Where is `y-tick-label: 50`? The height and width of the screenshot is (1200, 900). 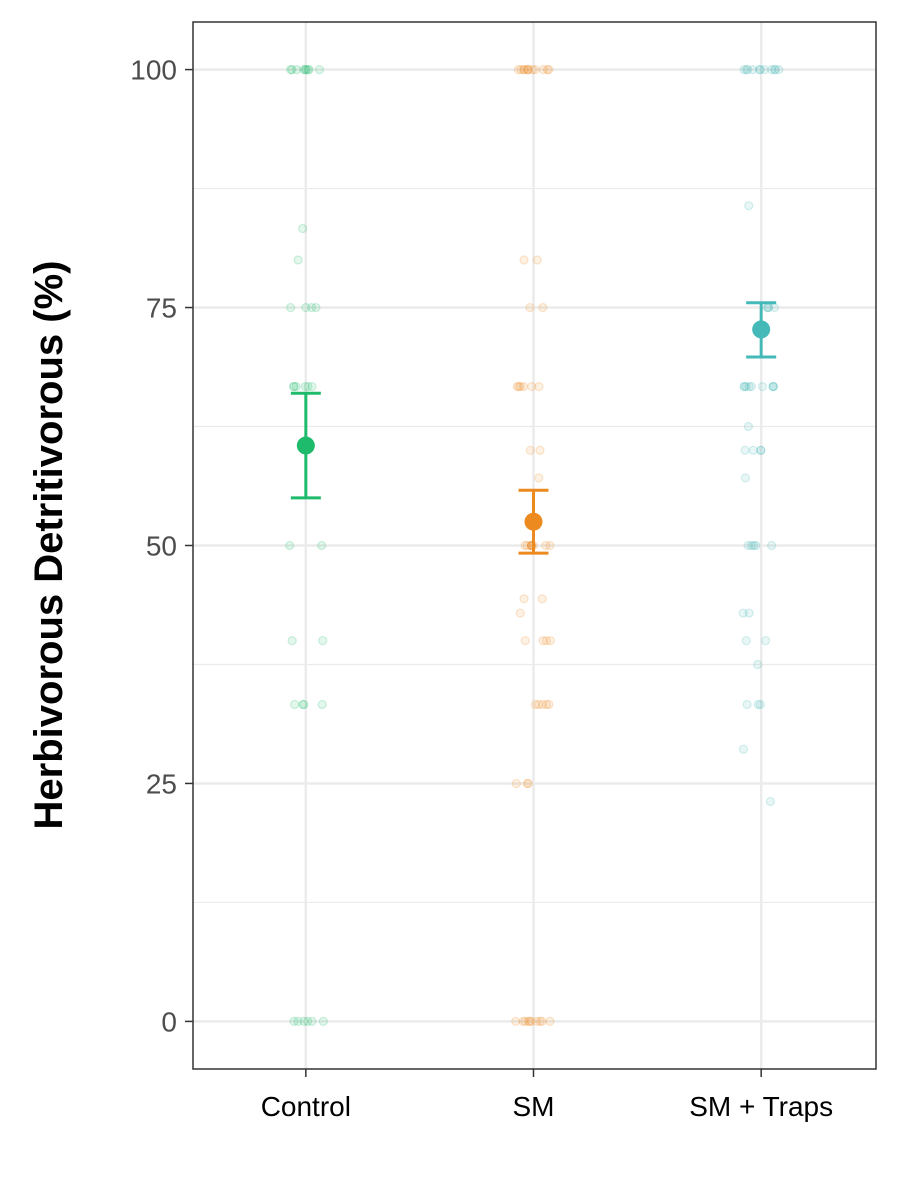 y-tick-label: 50 is located at coordinates (161, 546).